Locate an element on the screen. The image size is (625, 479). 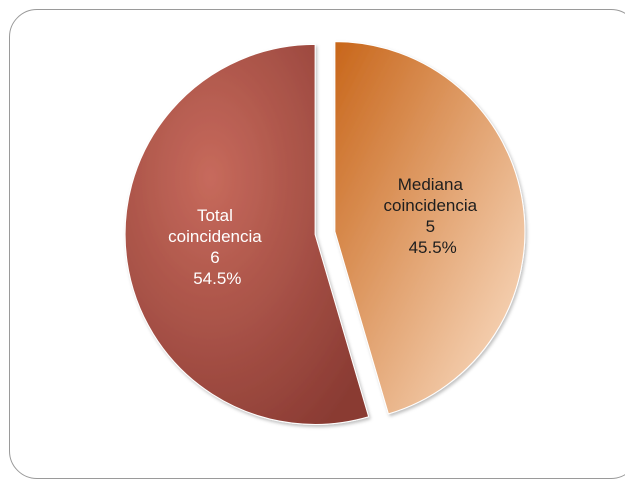
label-mediana-line-1: Mediana is located at coordinates (431, 185).